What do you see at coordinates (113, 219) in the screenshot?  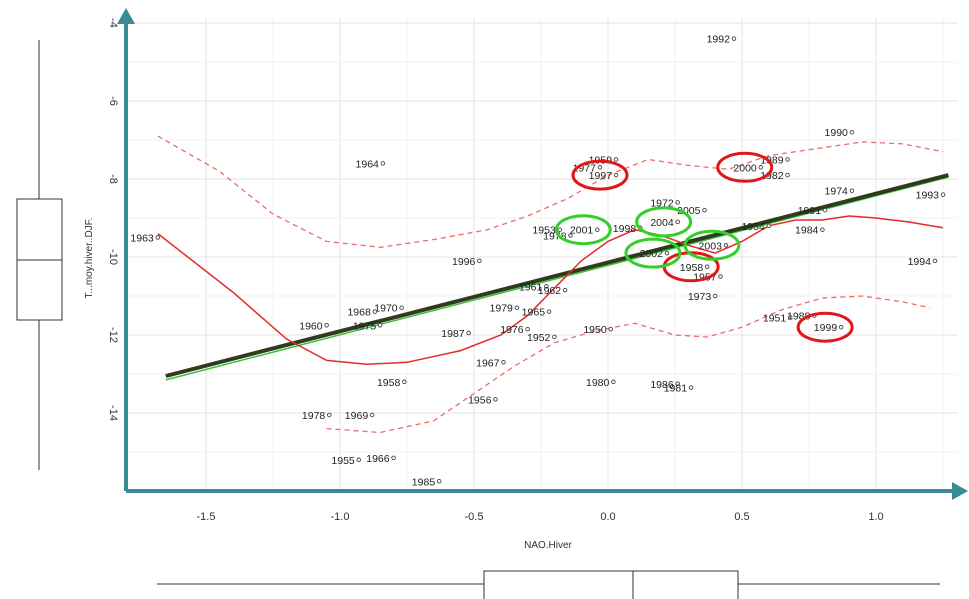 I see `y-tick-labels: -4 -6 -8 -10 -12 -14` at bounding box center [113, 219].